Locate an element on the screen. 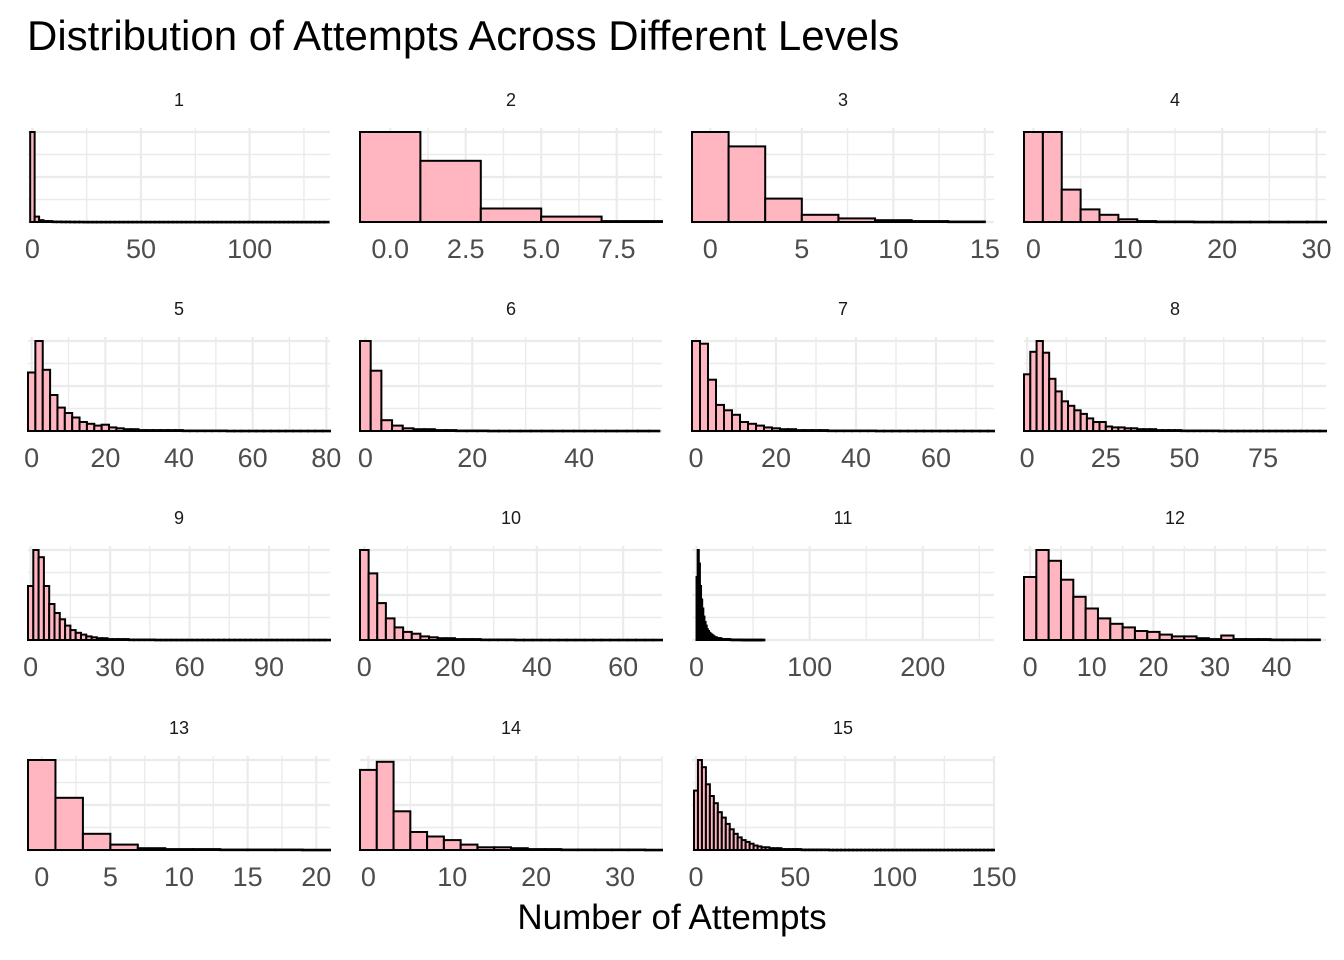  x-tick-label: 50 is located at coordinates (1184, 458).